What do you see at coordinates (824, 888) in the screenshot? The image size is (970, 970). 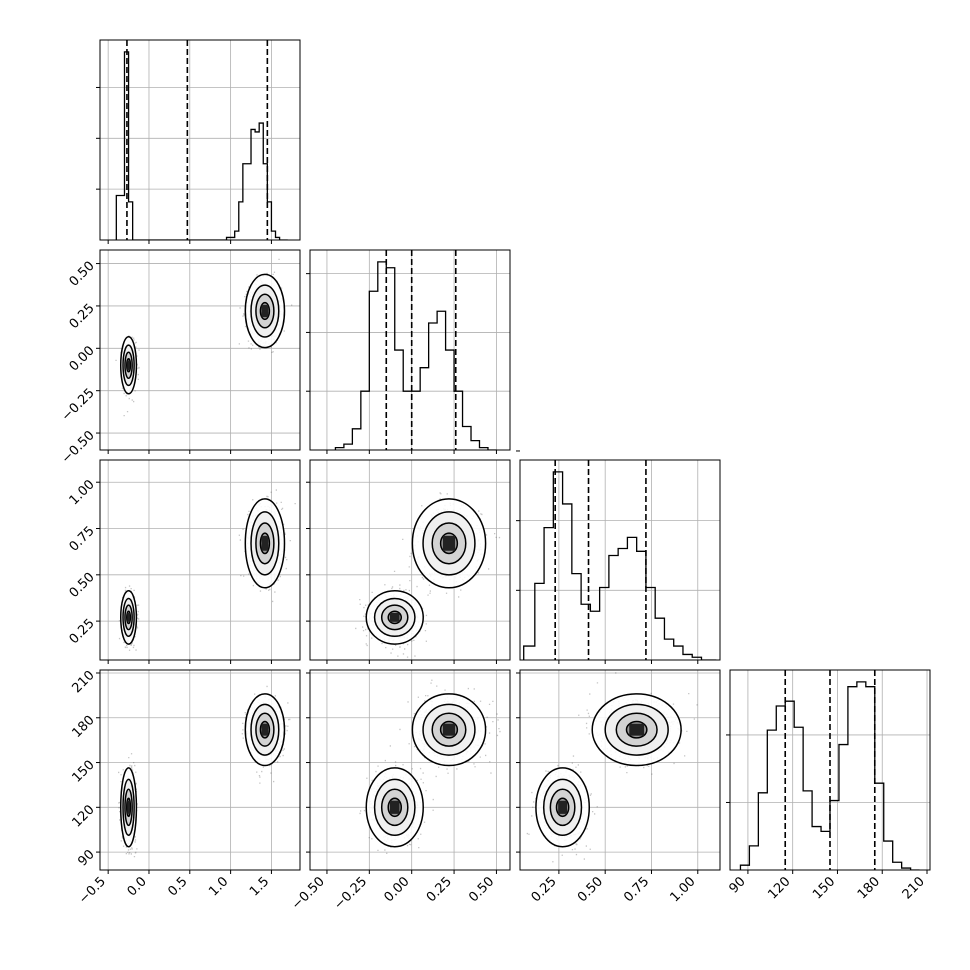 I see `x-tick-label: 150` at bounding box center [824, 888].